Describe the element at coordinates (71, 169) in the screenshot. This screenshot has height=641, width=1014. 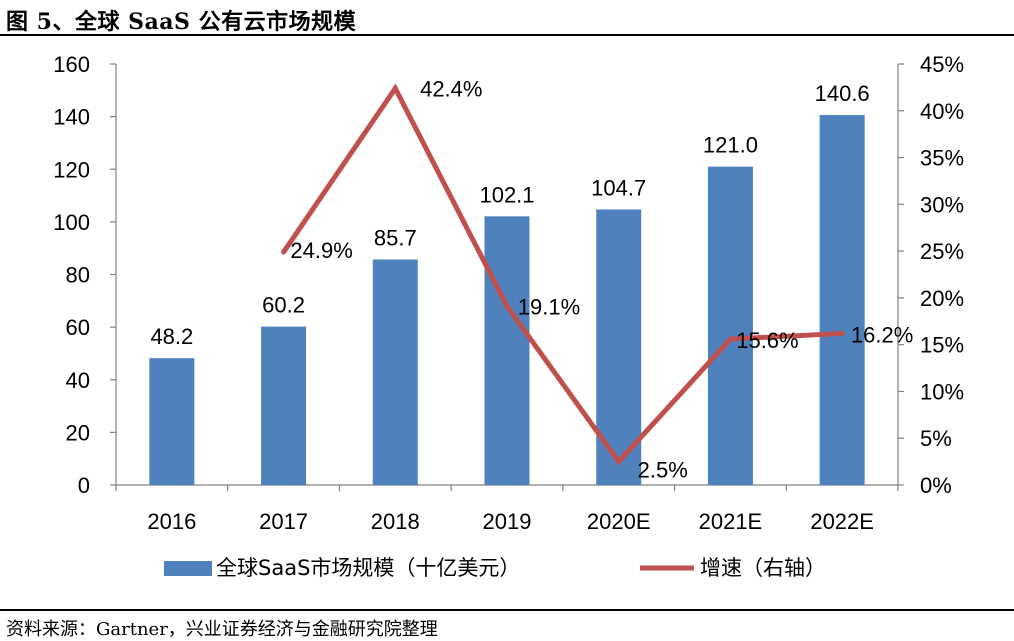
I see `left-axis-tick-label: 120` at that location.